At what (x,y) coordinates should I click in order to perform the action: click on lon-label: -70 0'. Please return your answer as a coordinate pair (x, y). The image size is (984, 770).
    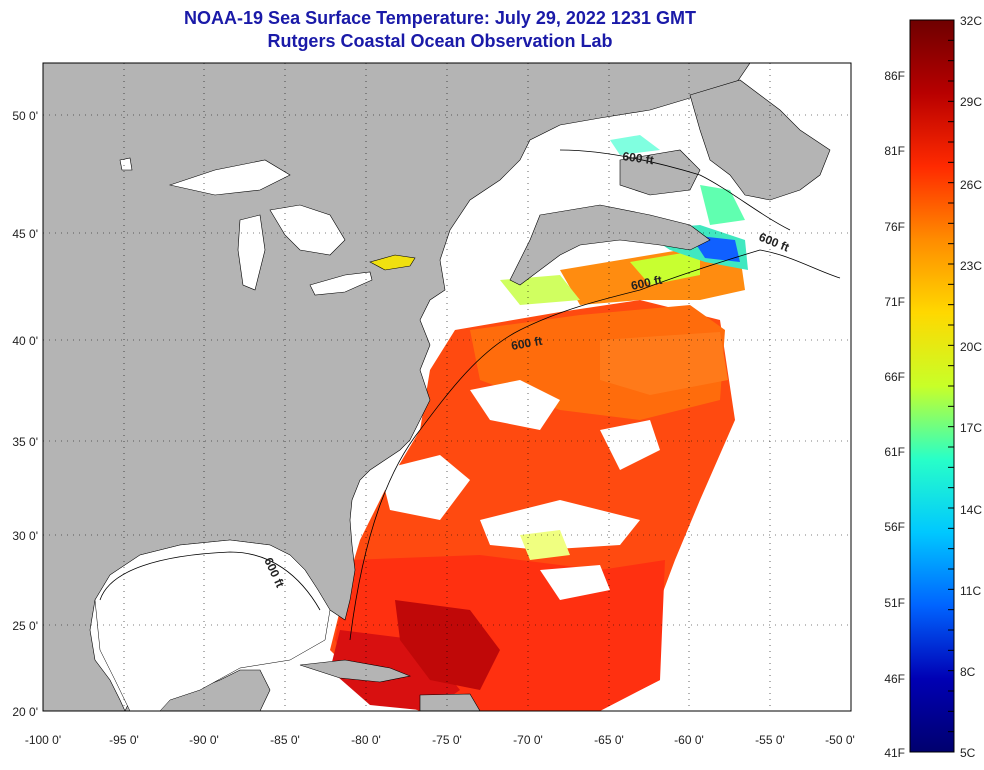
    Looking at the image, I should click on (528, 740).